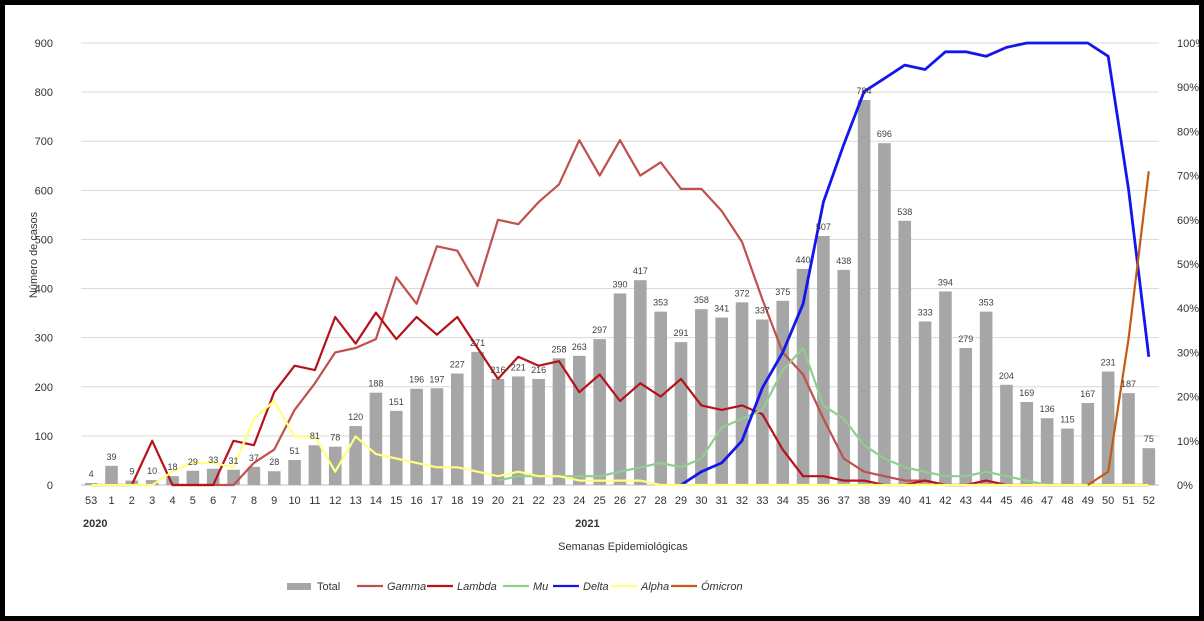 This screenshot has width=1204, height=621. What do you see at coordinates (1047, 501) in the screenshot?
I see `x-tick-label: 47` at bounding box center [1047, 501].